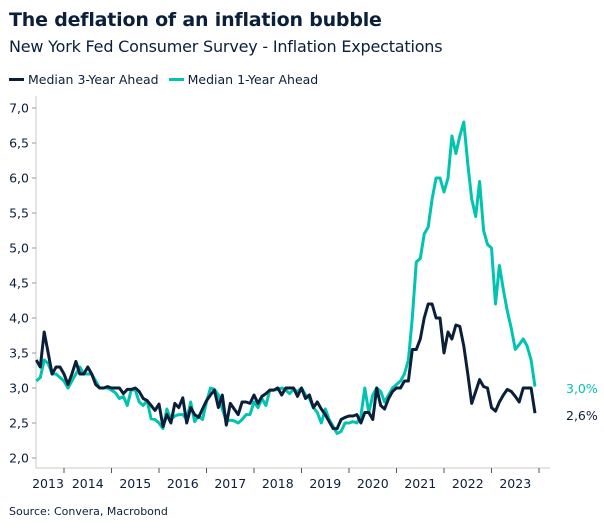 The width and height of the screenshot is (604, 529). What do you see at coordinates (163, 79) in the screenshot?
I see `legend: Median 3-Year Ahead Median 1-Year Ahead` at bounding box center [163, 79].